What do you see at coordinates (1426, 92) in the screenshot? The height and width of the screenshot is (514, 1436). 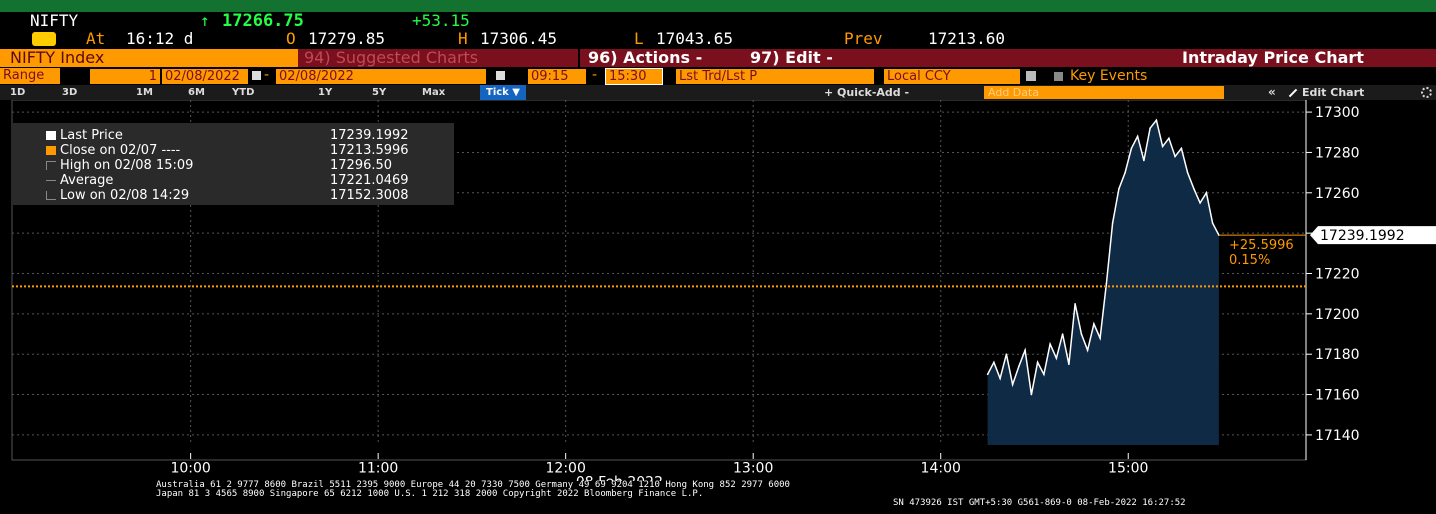 I see `gear-icon` at bounding box center [1426, 92].